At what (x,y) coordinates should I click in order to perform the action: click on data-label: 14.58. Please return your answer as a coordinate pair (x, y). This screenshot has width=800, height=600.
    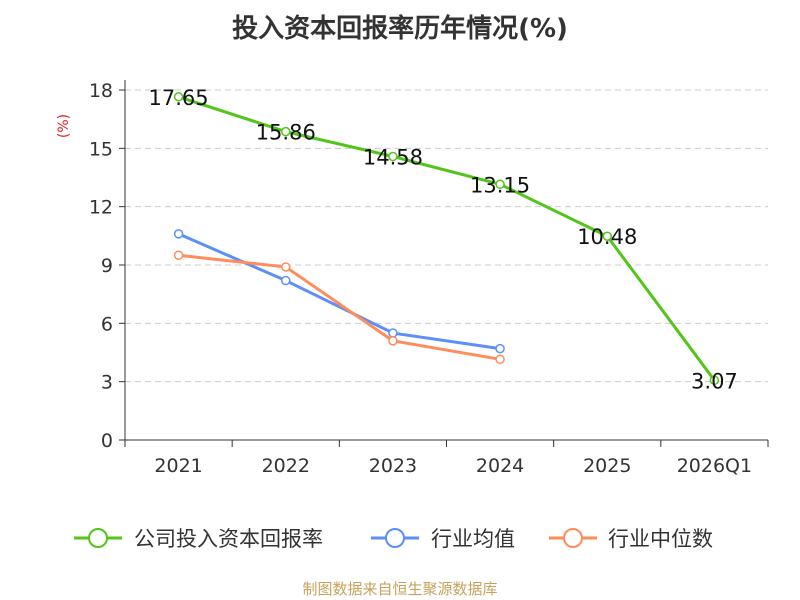
    Looking at the image, I should click on (393, 158).